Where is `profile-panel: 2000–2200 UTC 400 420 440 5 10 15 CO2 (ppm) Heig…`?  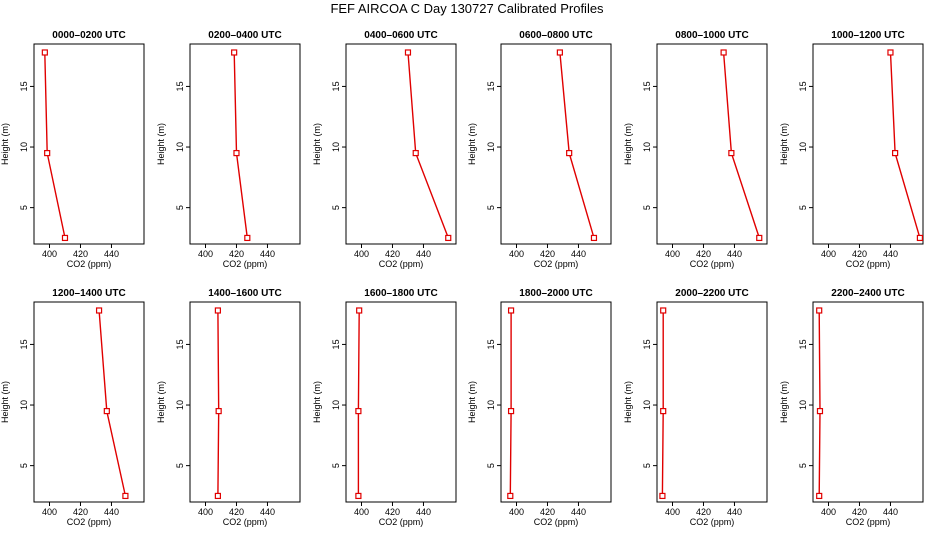 profile-panel: 2000–2200 UTC 400 420 440 5 10 15 CO2 (ppm) Heig… is located at coordinates (695, 407).